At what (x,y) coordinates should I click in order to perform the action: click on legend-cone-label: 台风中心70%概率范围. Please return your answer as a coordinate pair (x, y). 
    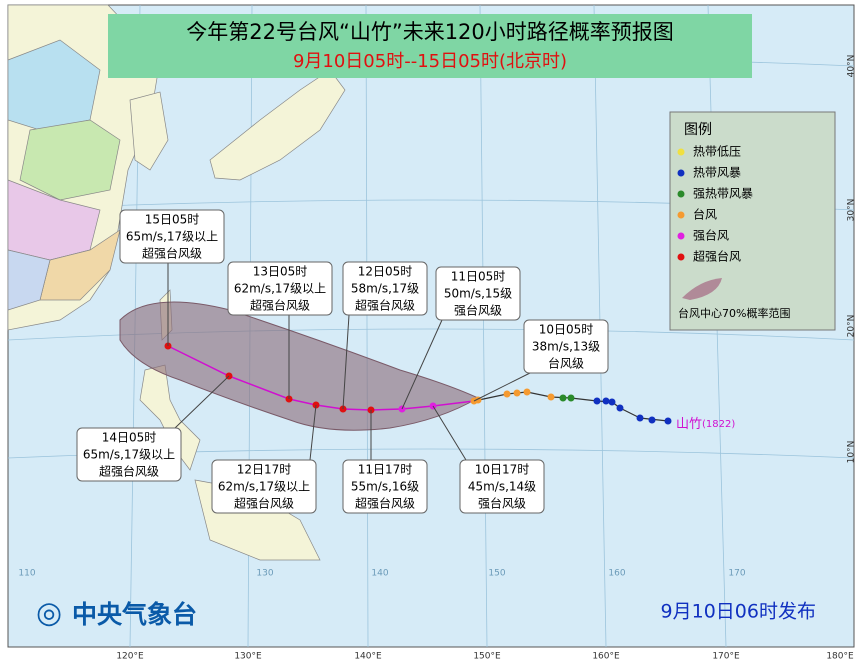
    Looking at the image, I should click on (734, 313).